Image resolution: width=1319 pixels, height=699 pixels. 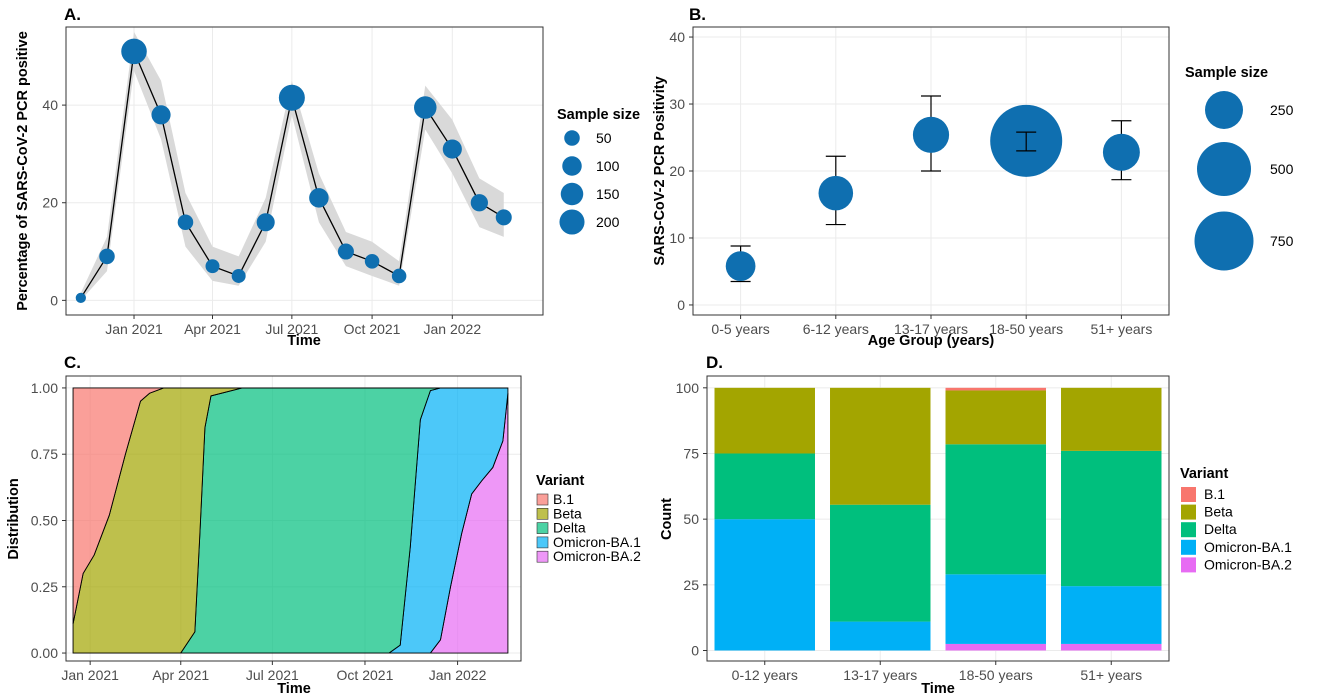 I want to click on panel-d-x-tick-label: 51+ years, so click(x=1111, y=675).